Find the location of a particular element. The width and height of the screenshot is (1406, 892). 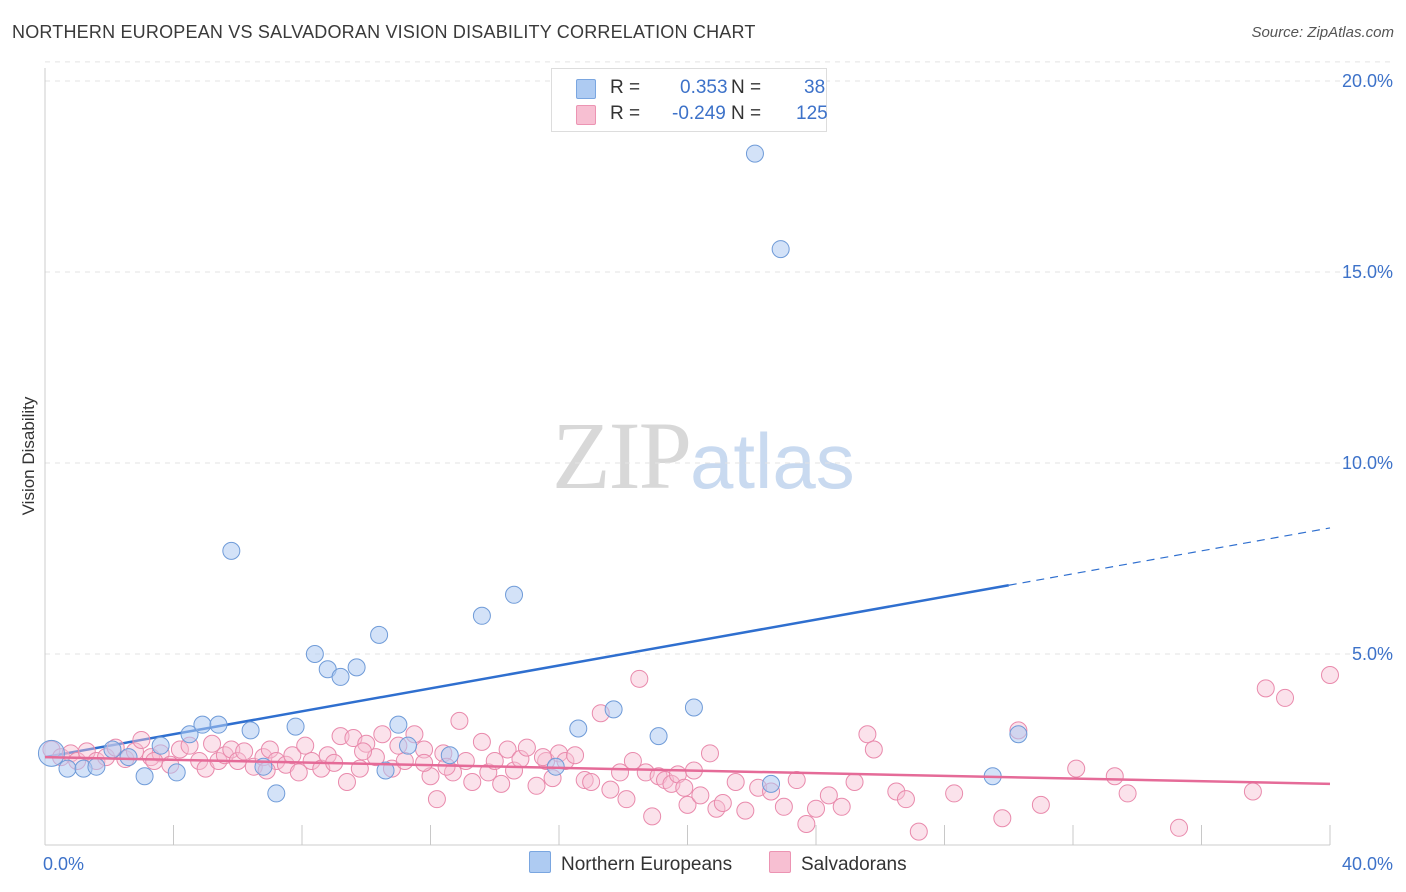

y-axis-label: Vision Disability is located at coordinates (28, 455).